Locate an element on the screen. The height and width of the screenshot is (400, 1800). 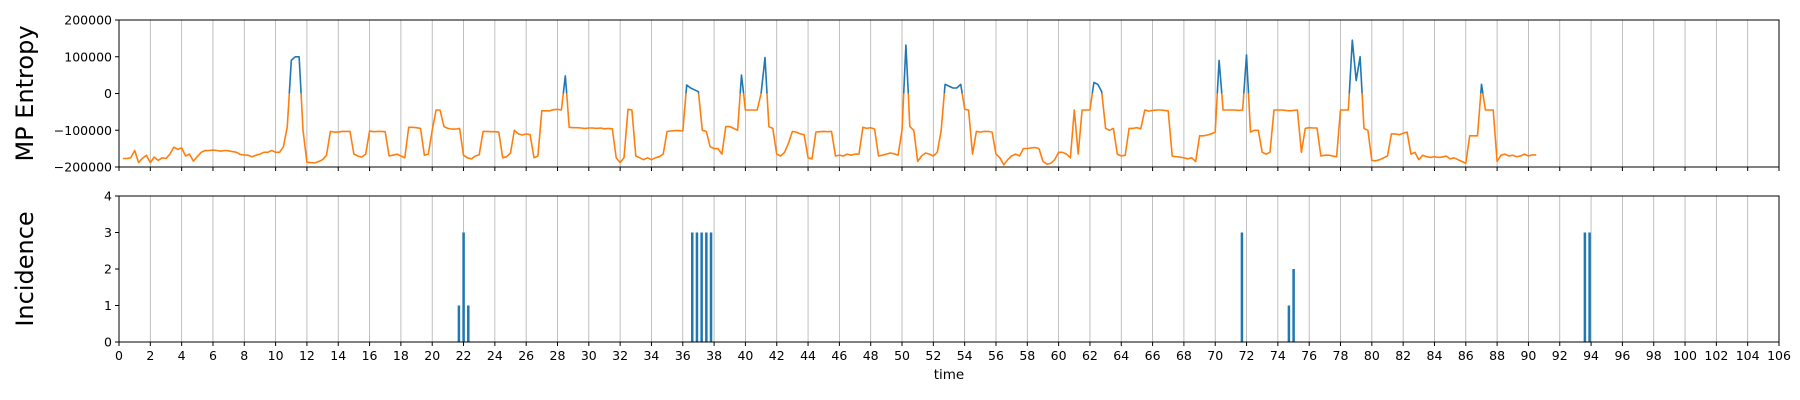
incidence-y-ticks: 0 1 2 3 4 is located at coordinates (111, 269).